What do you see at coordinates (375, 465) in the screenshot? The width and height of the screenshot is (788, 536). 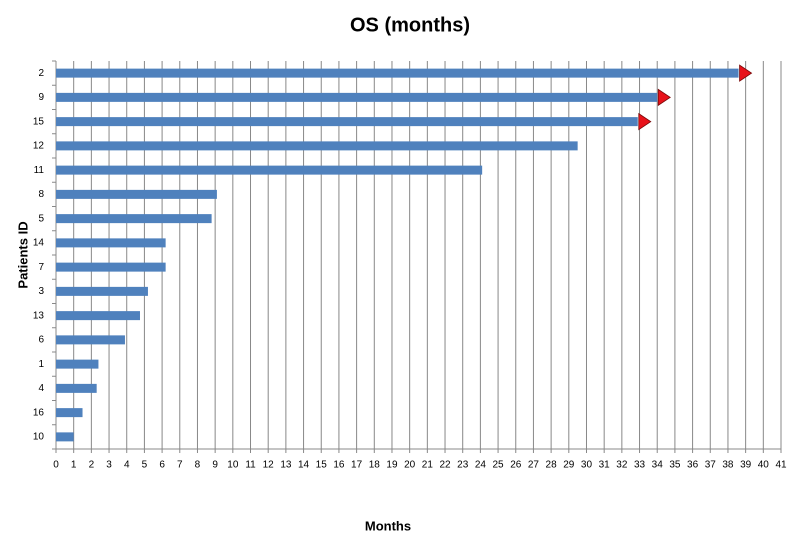 I see `x-tick-label: 18` at bounding box center [375, 465].